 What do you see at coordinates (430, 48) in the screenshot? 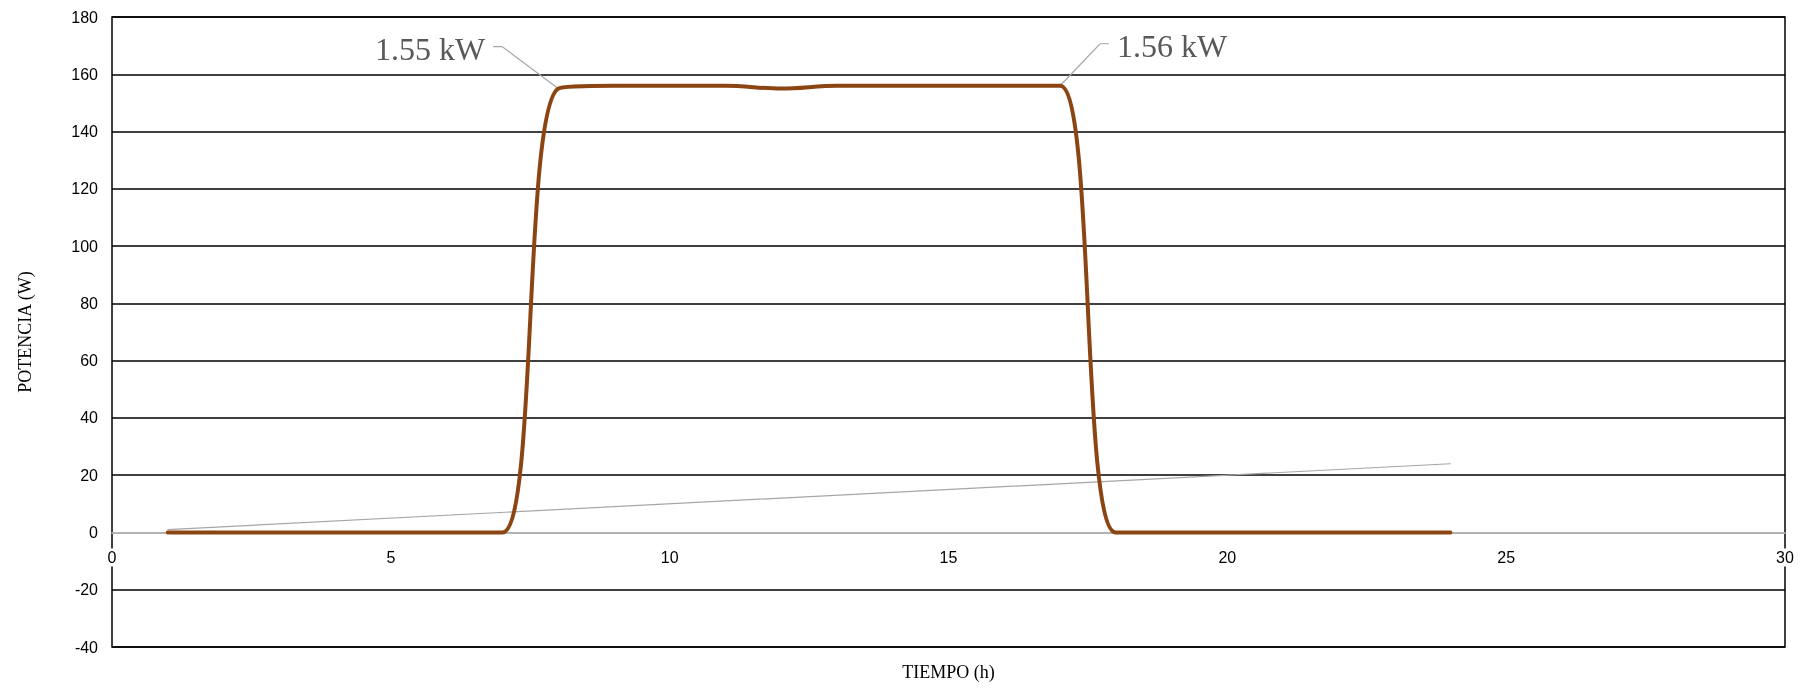
I see `annotation: 1.55 kW` at bounding box center [430, 48].